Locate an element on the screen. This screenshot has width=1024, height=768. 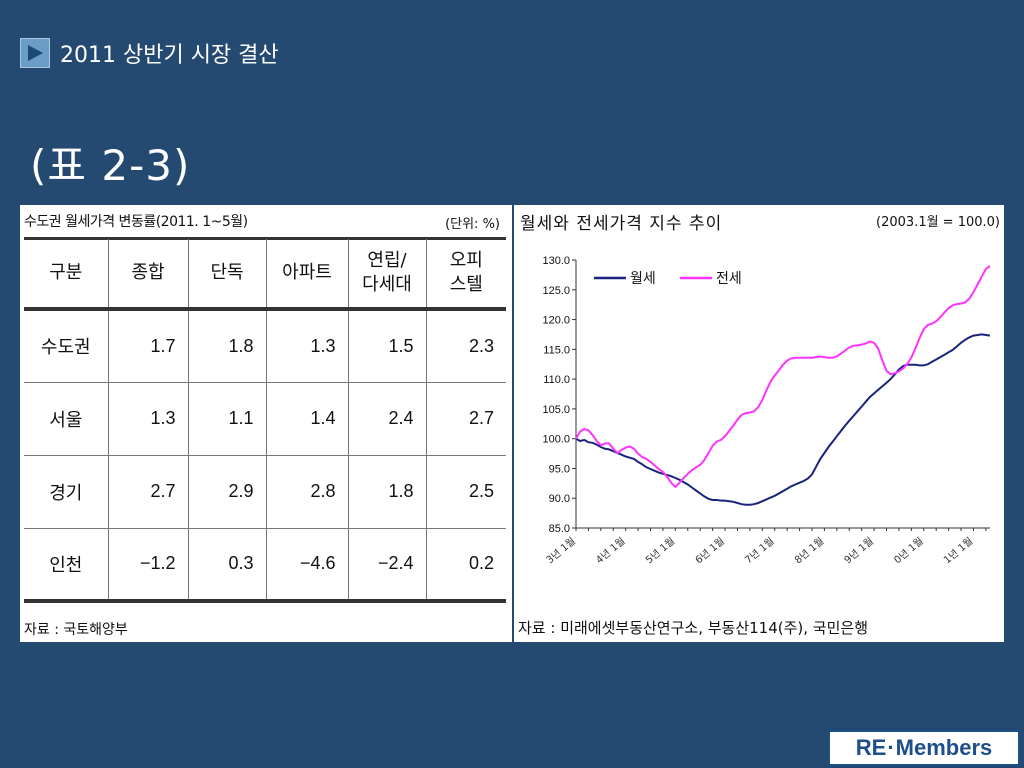
legend-label: 전세 is located at coordinates (729, 279).